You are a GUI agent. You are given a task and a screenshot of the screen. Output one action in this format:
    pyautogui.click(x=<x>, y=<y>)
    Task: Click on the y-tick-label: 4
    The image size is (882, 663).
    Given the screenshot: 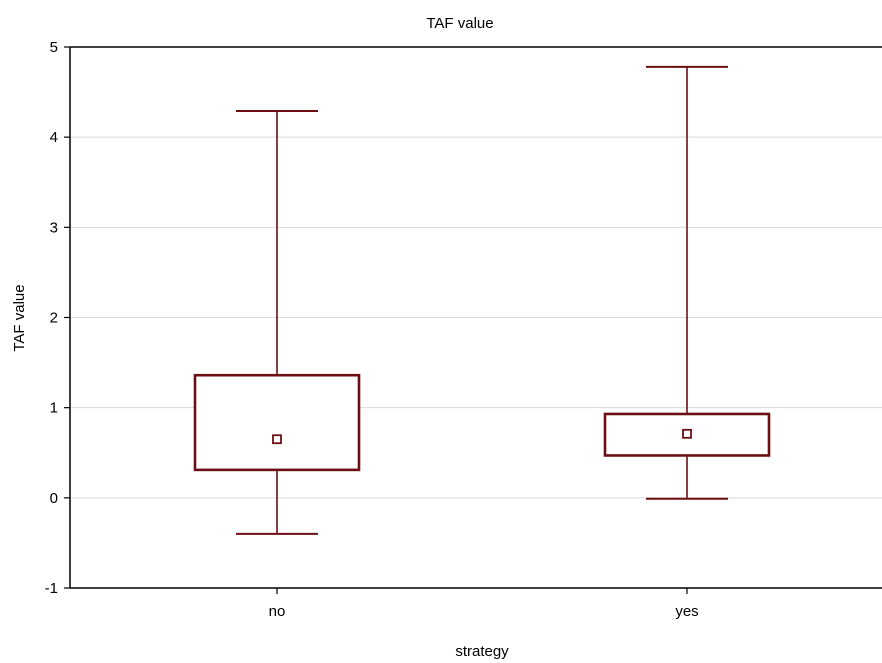 What is the action you would take?
    pyautogui.click(x=54, y=137)
    